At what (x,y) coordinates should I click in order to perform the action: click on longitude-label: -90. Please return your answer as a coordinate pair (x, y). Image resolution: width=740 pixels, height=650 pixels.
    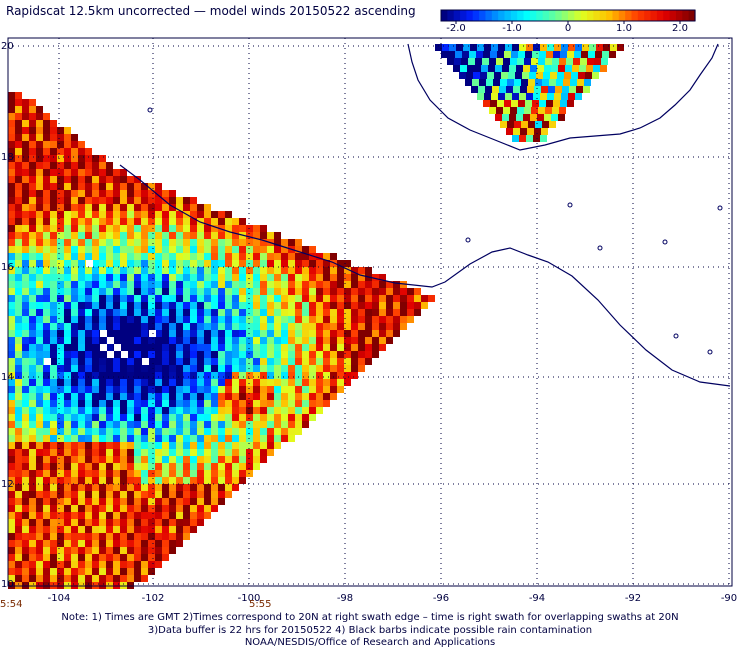
    Looking at the image, I should click on (729, 598).